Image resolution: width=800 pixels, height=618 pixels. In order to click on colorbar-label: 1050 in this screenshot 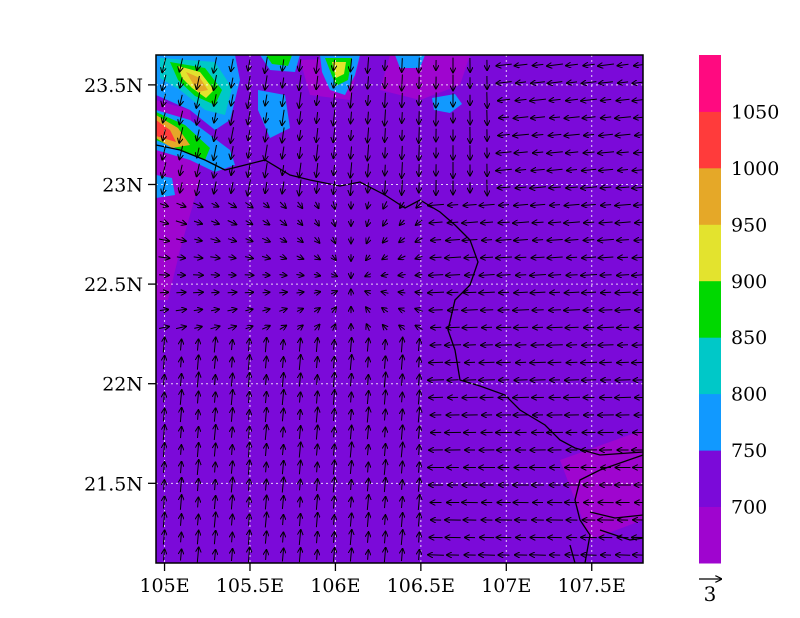, I will do `click(755, 112)`.